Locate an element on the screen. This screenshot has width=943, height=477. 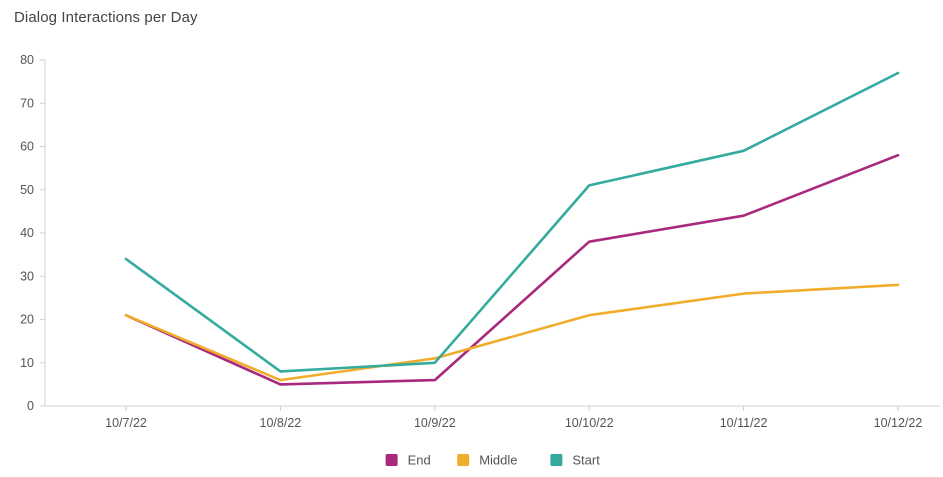
legend-label: Start is located at coordinates (586, 460).